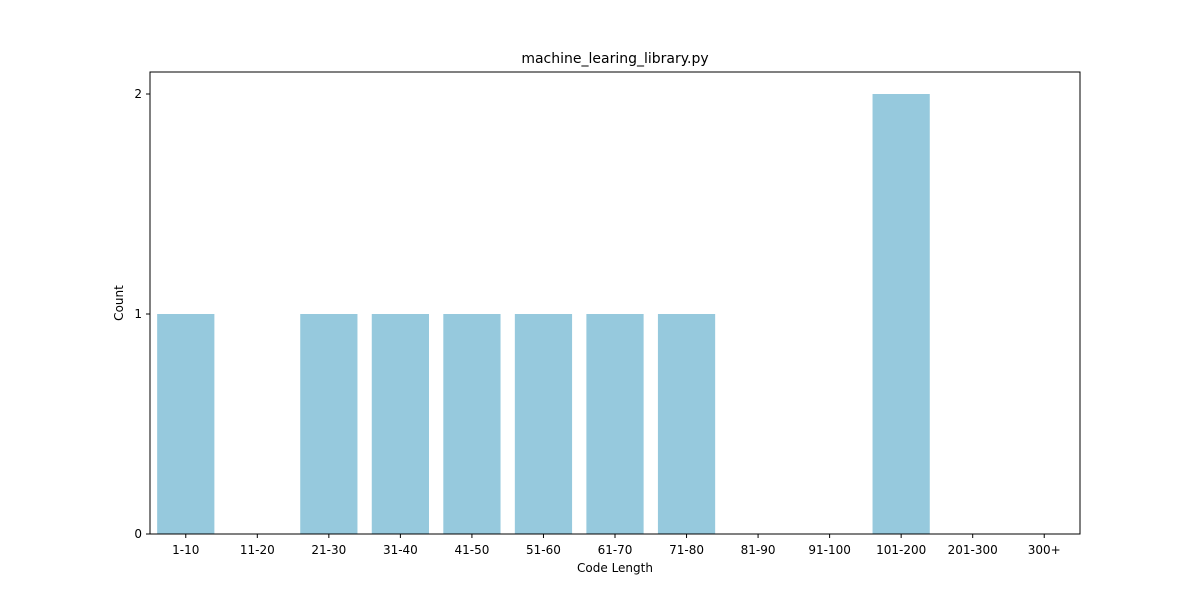  Describe the element at coordinates (615, 568) in the screenshot. I see `x-axis-label: Code Length` at that location.